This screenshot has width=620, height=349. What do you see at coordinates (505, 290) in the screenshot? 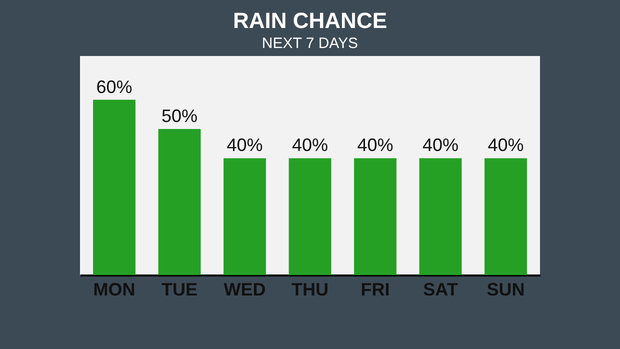
I see `x-tick-label: SUN` at bounding box center [505, 290].